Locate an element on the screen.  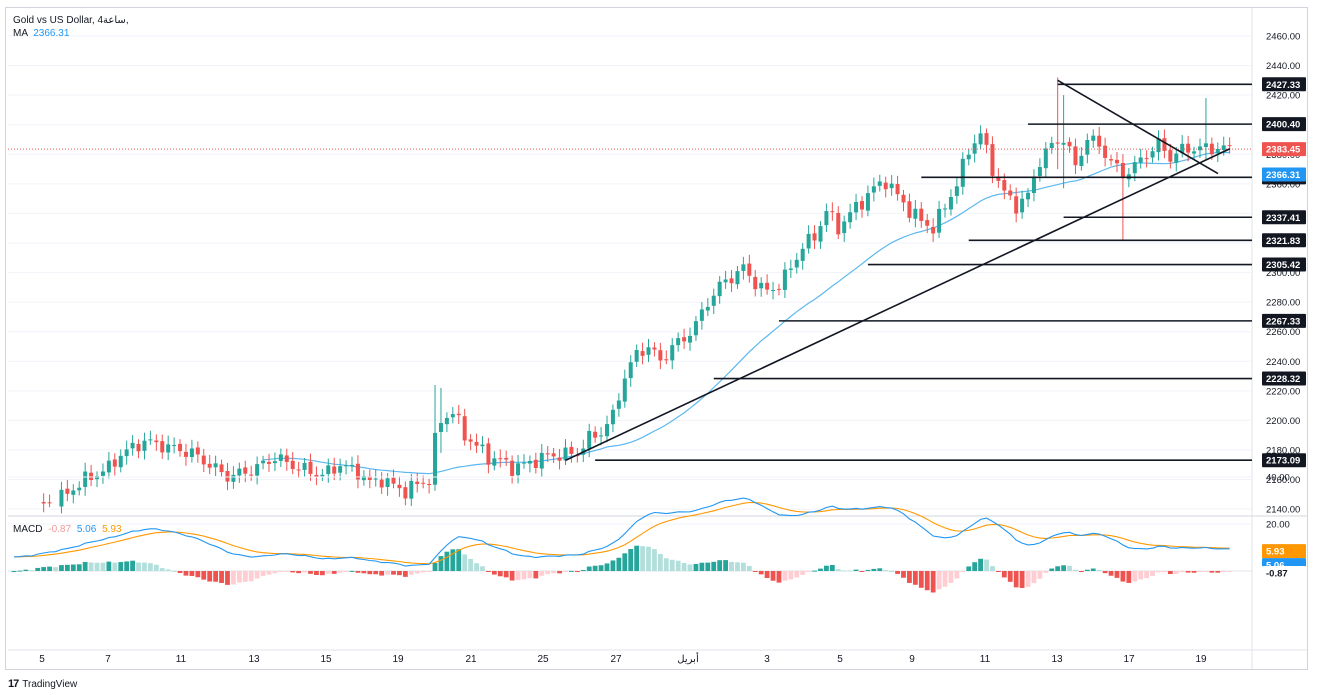
ma-value: 2366.31 is located at coordinates (51, 33).